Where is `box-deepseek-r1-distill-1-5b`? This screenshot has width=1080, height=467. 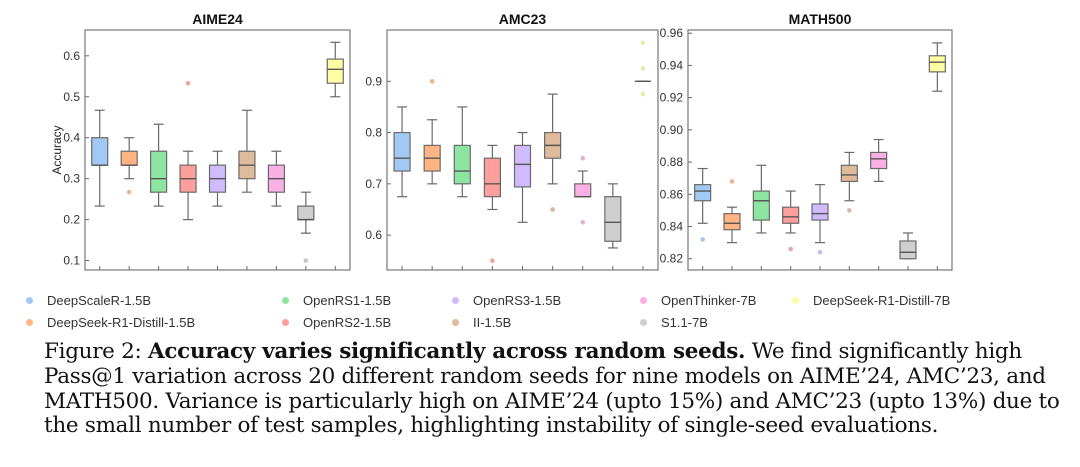 box-deepseek-r1-distill-1-5b is located at coordinates (432, 174).